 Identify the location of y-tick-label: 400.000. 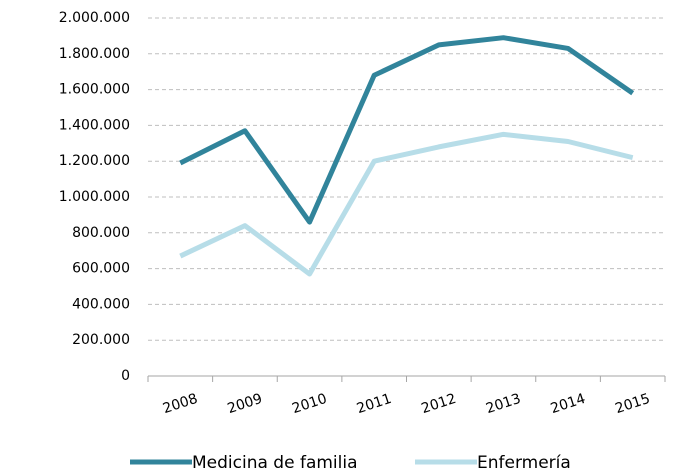
(101, 304).